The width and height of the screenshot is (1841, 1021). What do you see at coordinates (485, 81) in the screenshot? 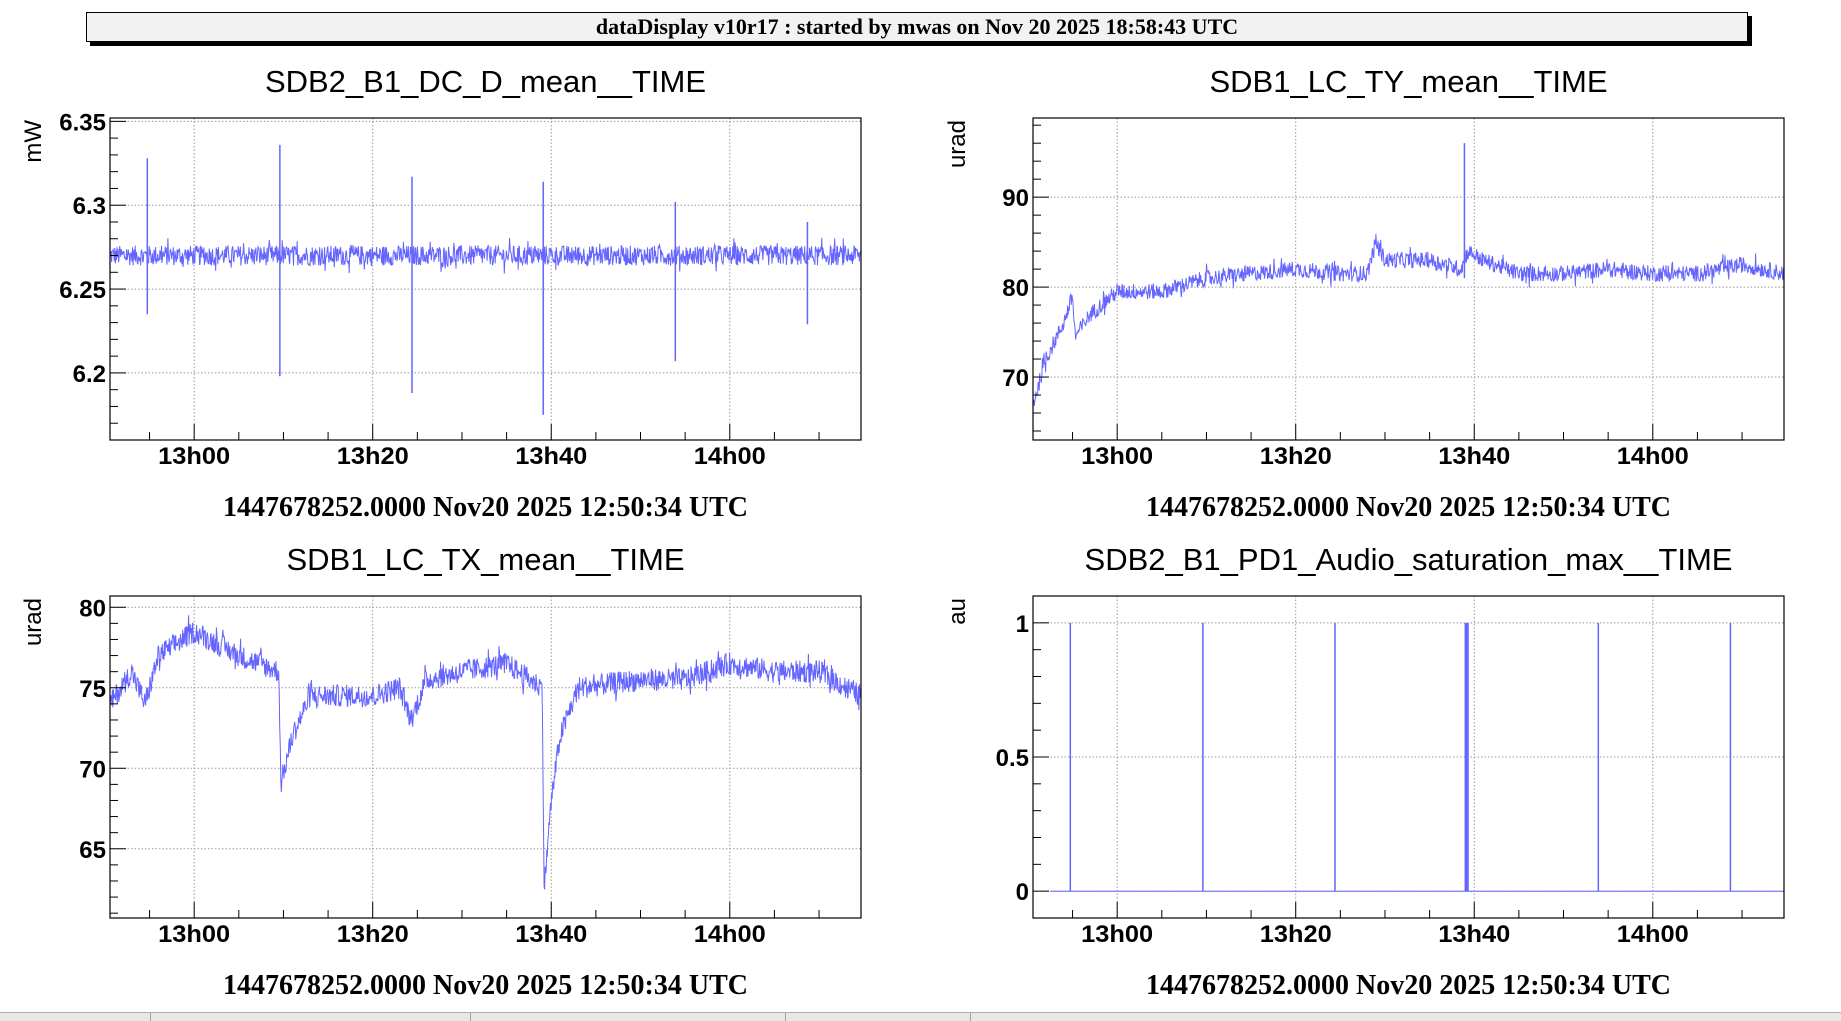
I see `chart-title: SDB2_B1_DC_D_mean__TIME` at bounding box center [485, 81].